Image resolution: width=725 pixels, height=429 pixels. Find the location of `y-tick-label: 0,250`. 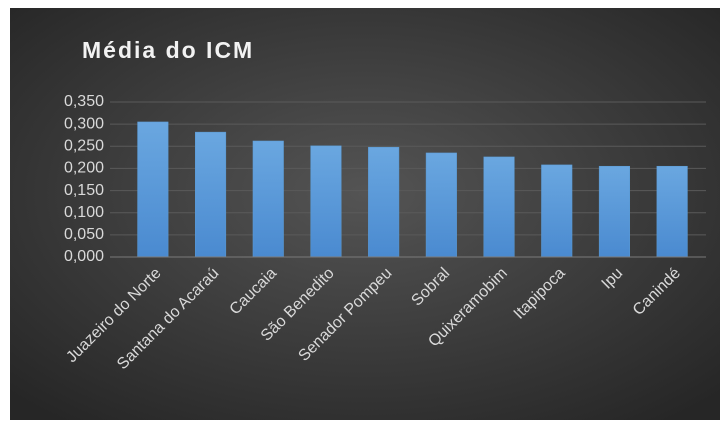

y-tick-label: 0,250 is located at coordinates (84, 146).